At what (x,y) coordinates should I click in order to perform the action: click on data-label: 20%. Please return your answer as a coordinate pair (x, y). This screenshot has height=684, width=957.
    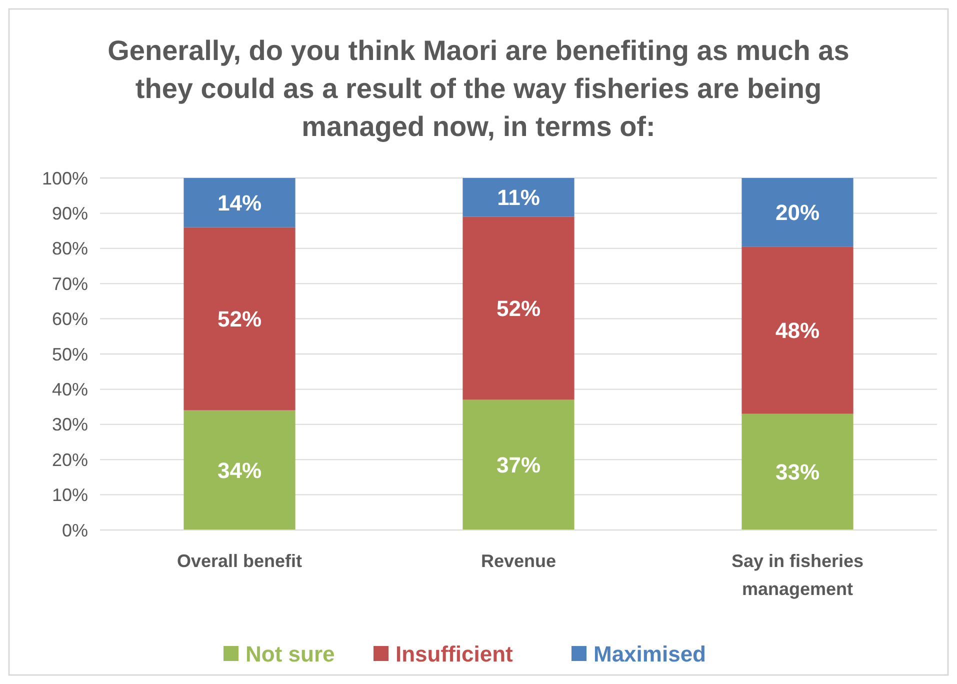
    Looking at the image, I should click on (797, 213).